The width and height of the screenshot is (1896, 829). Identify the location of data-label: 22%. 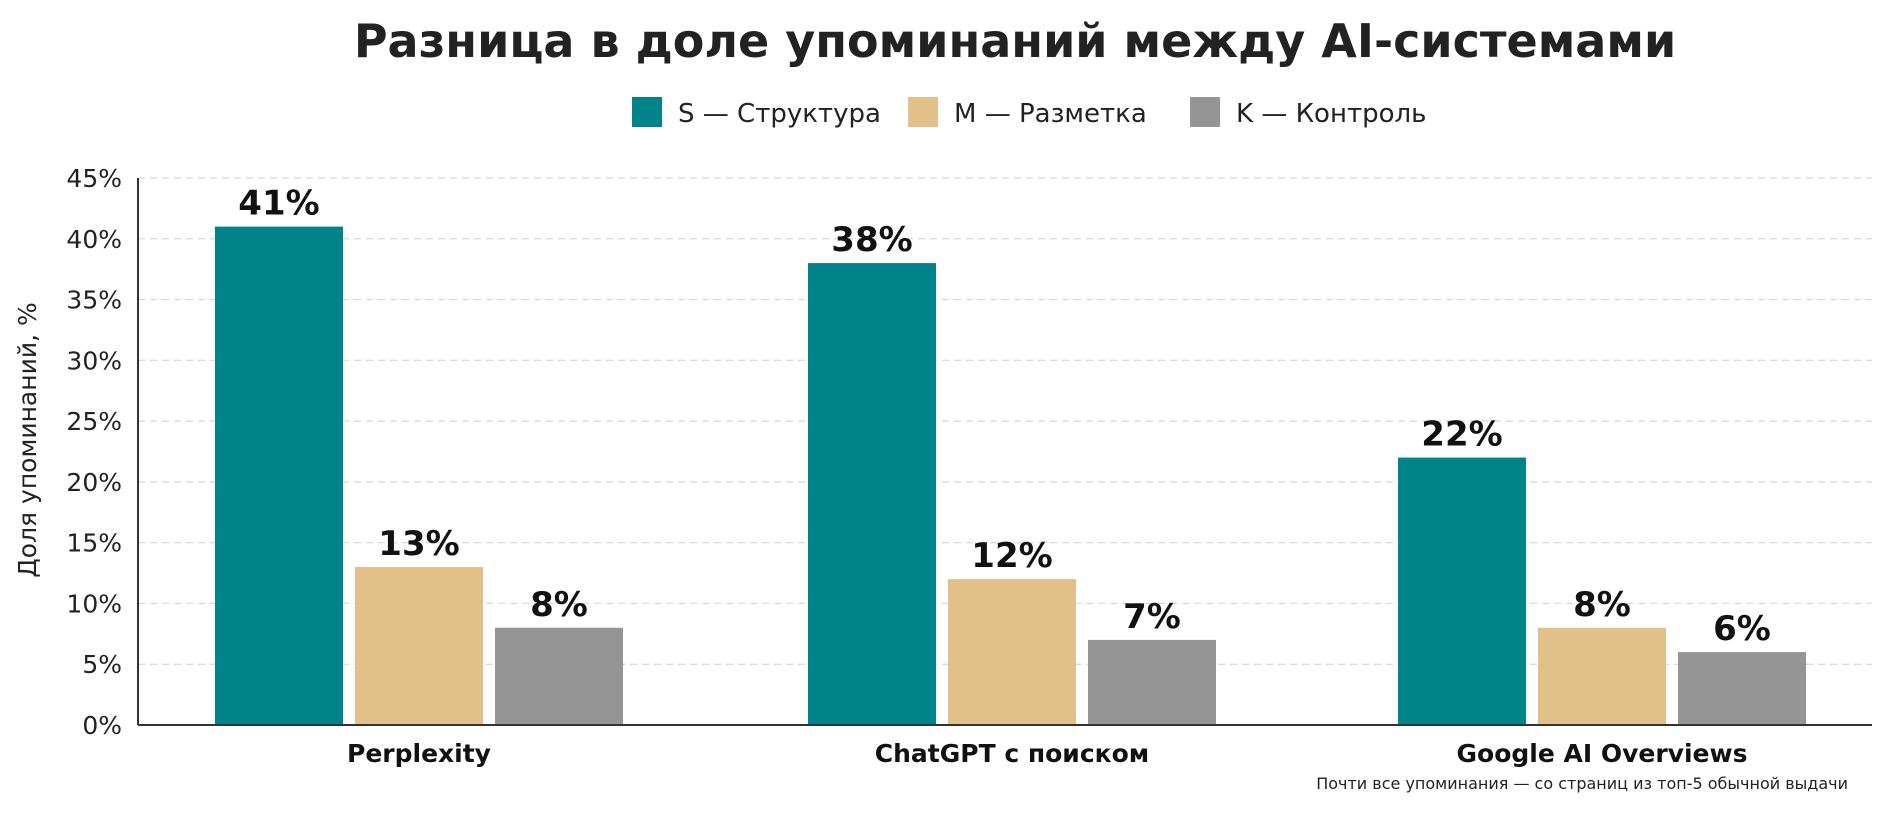
(1461, 435).